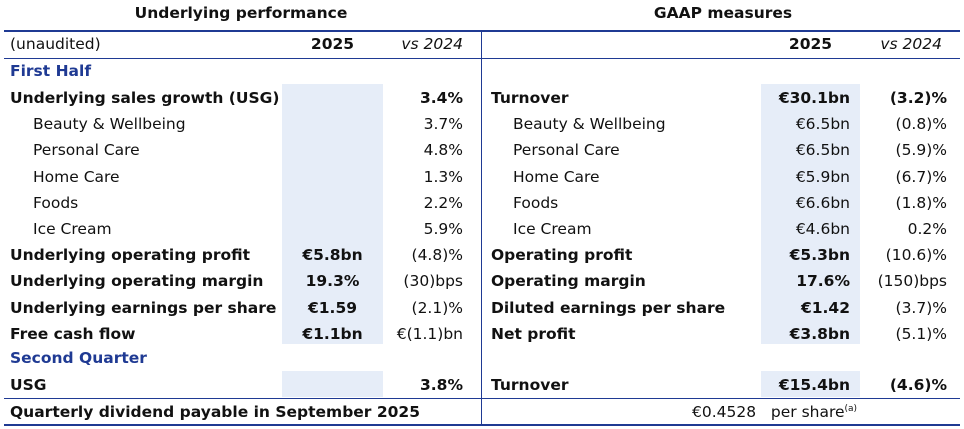 Image resolution: width=964 pixels, height=429 pixels. Describe the element at coordinates (921, 334) in the screenshot. I see `fh-row-9-right-vs: (5.1)%` at that location.